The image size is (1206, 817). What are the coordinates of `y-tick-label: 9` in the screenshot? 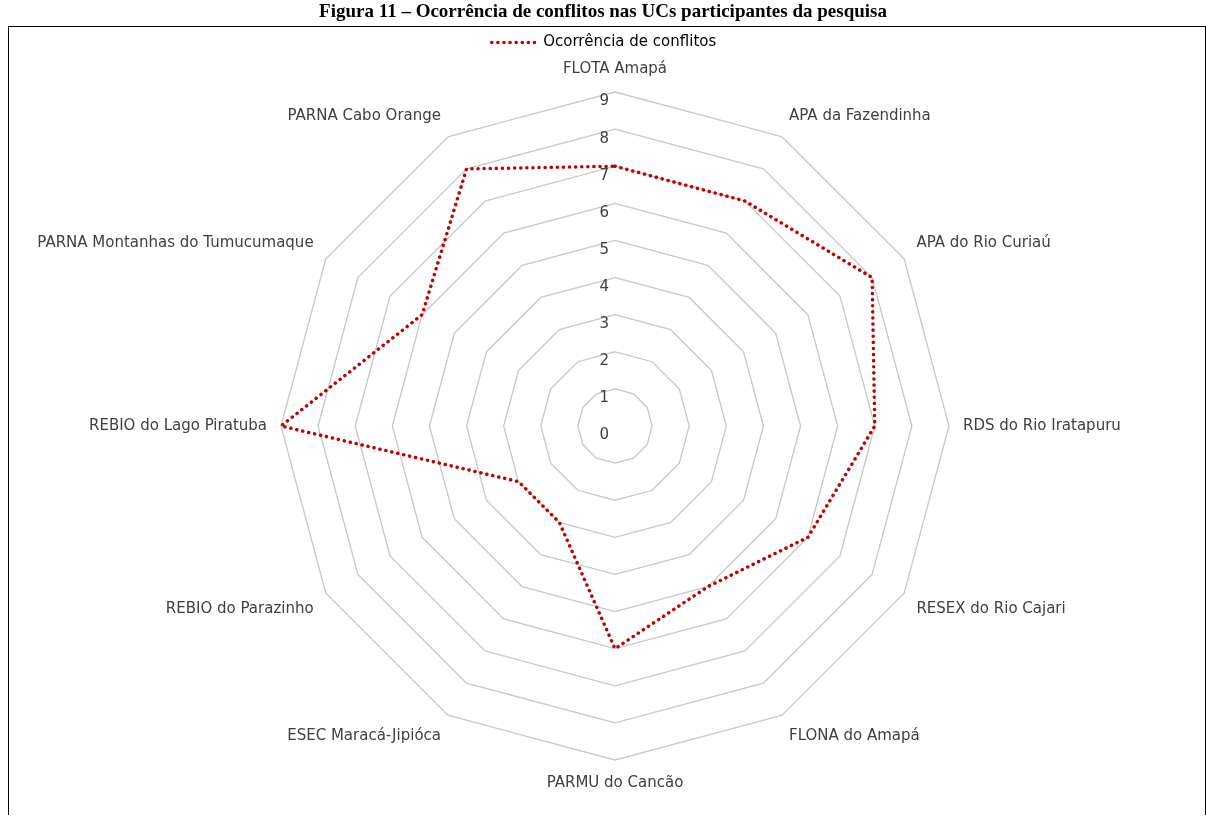 It's located at (604, 100).